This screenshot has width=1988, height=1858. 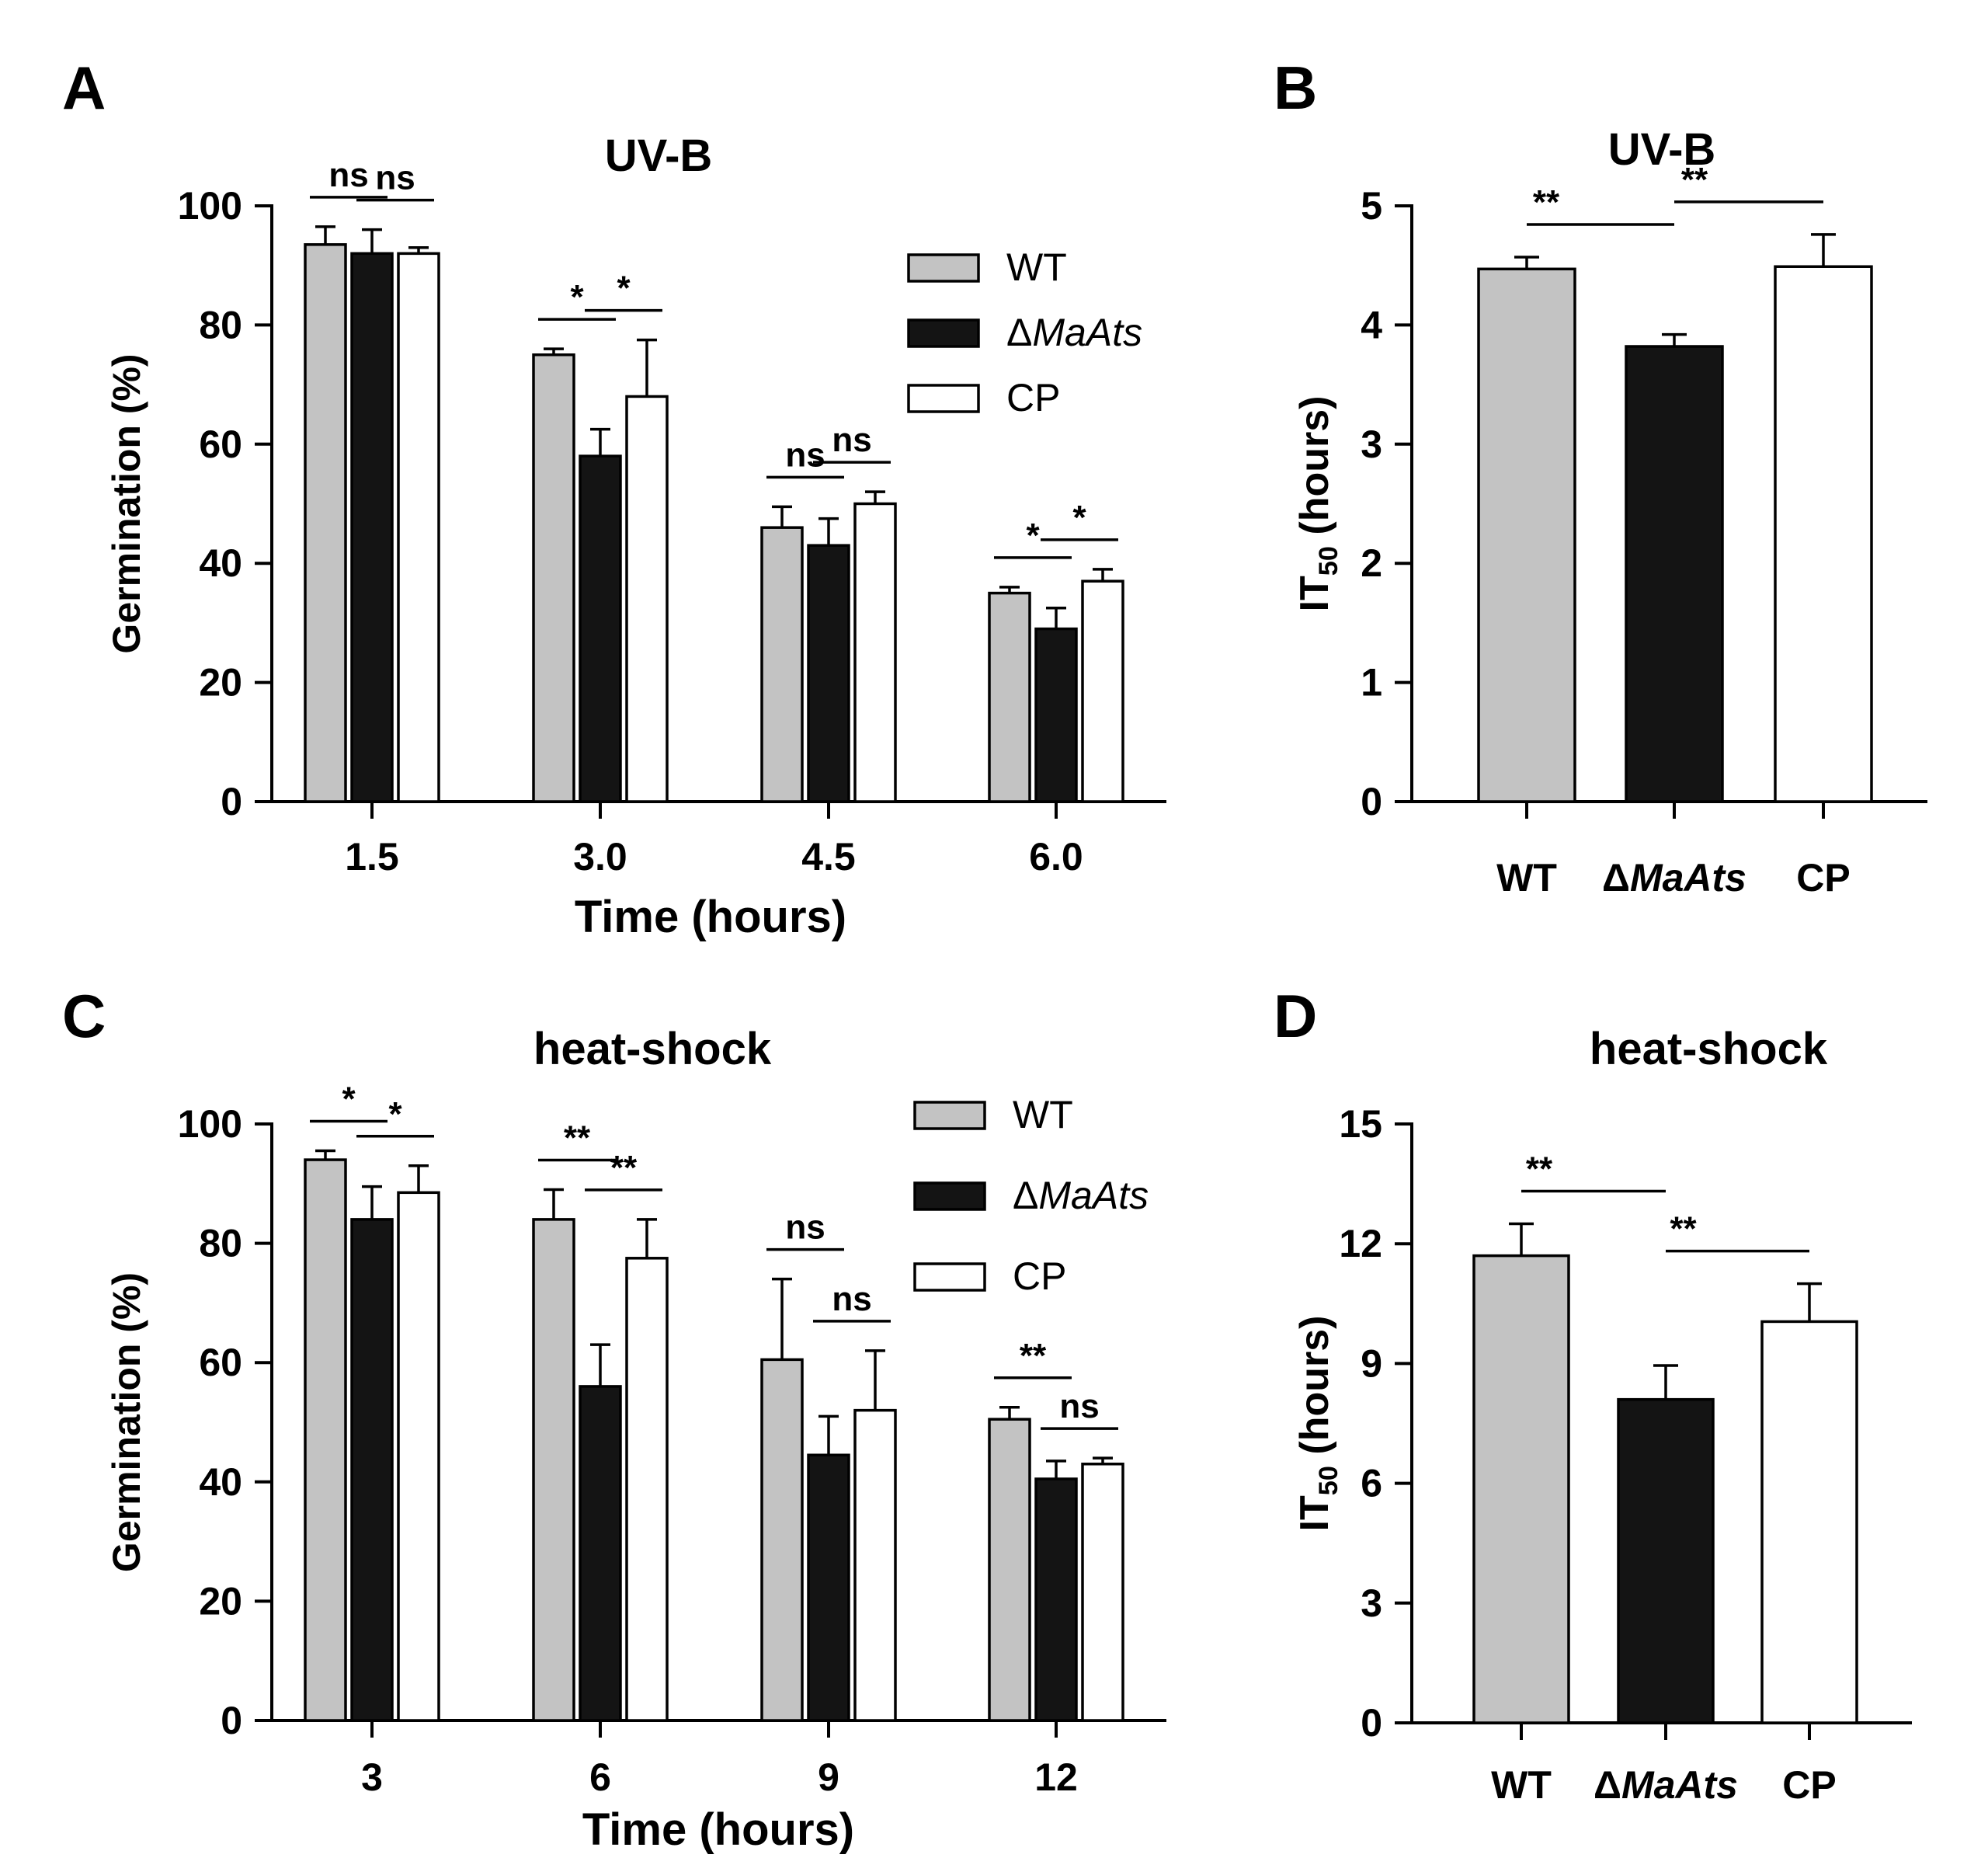 What do you see at coordinates (1102, 691) in the screenshot?
I see `bar-cp-6.0` at bounding box center [1102, 691].